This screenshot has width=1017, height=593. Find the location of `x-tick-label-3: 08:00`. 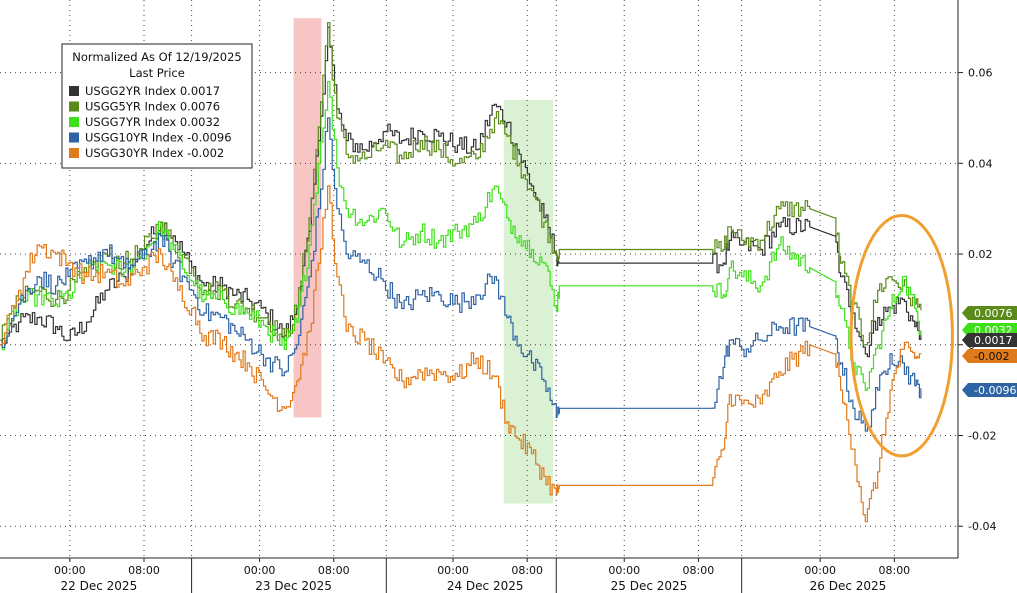

x-tick-label-3: 08:00 is located at coordinates (334, 570).